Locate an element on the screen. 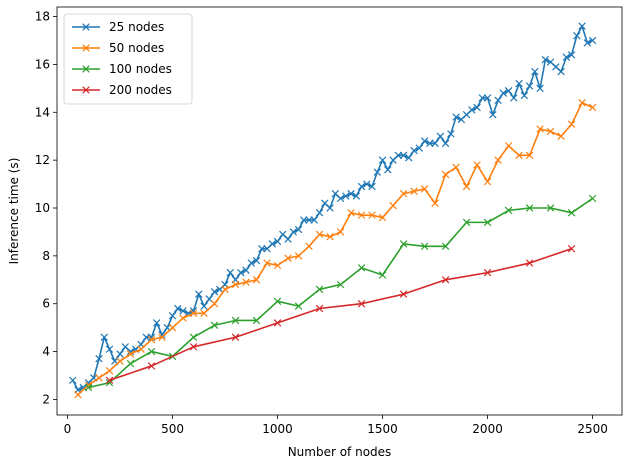  x-axis-label: Number of nodes is located at coordinates (340, 452).